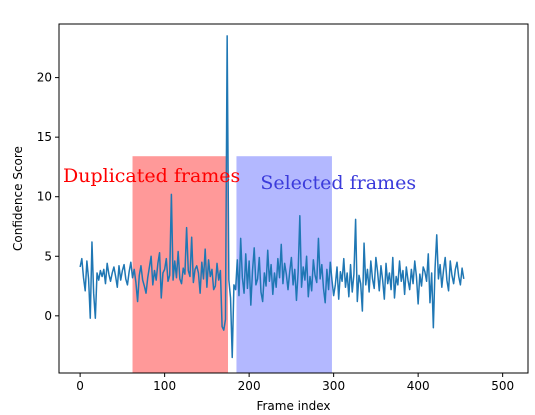 Image resolution: width=535 pixels, height=415 pixels. I want to click on y-tick-label: 5, so click(48, 256).